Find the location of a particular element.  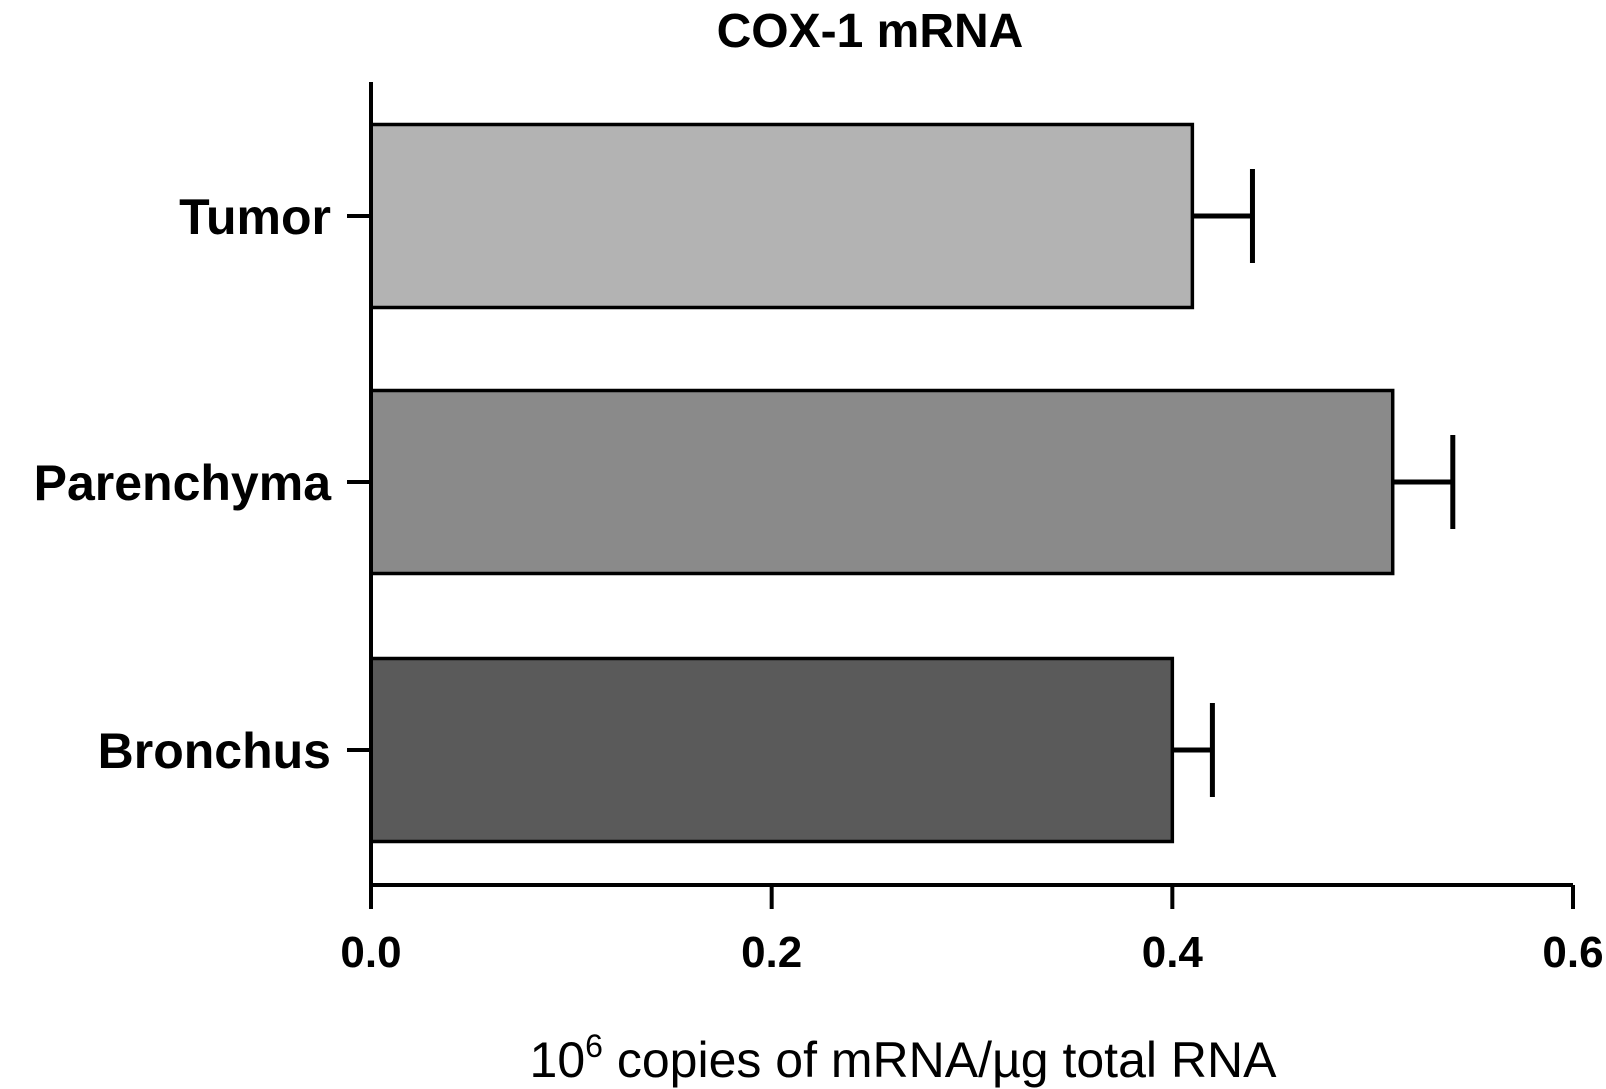

x-axis-label: 106 copies of mRNA/µg total RNA is located at coordinates (904, 1058).